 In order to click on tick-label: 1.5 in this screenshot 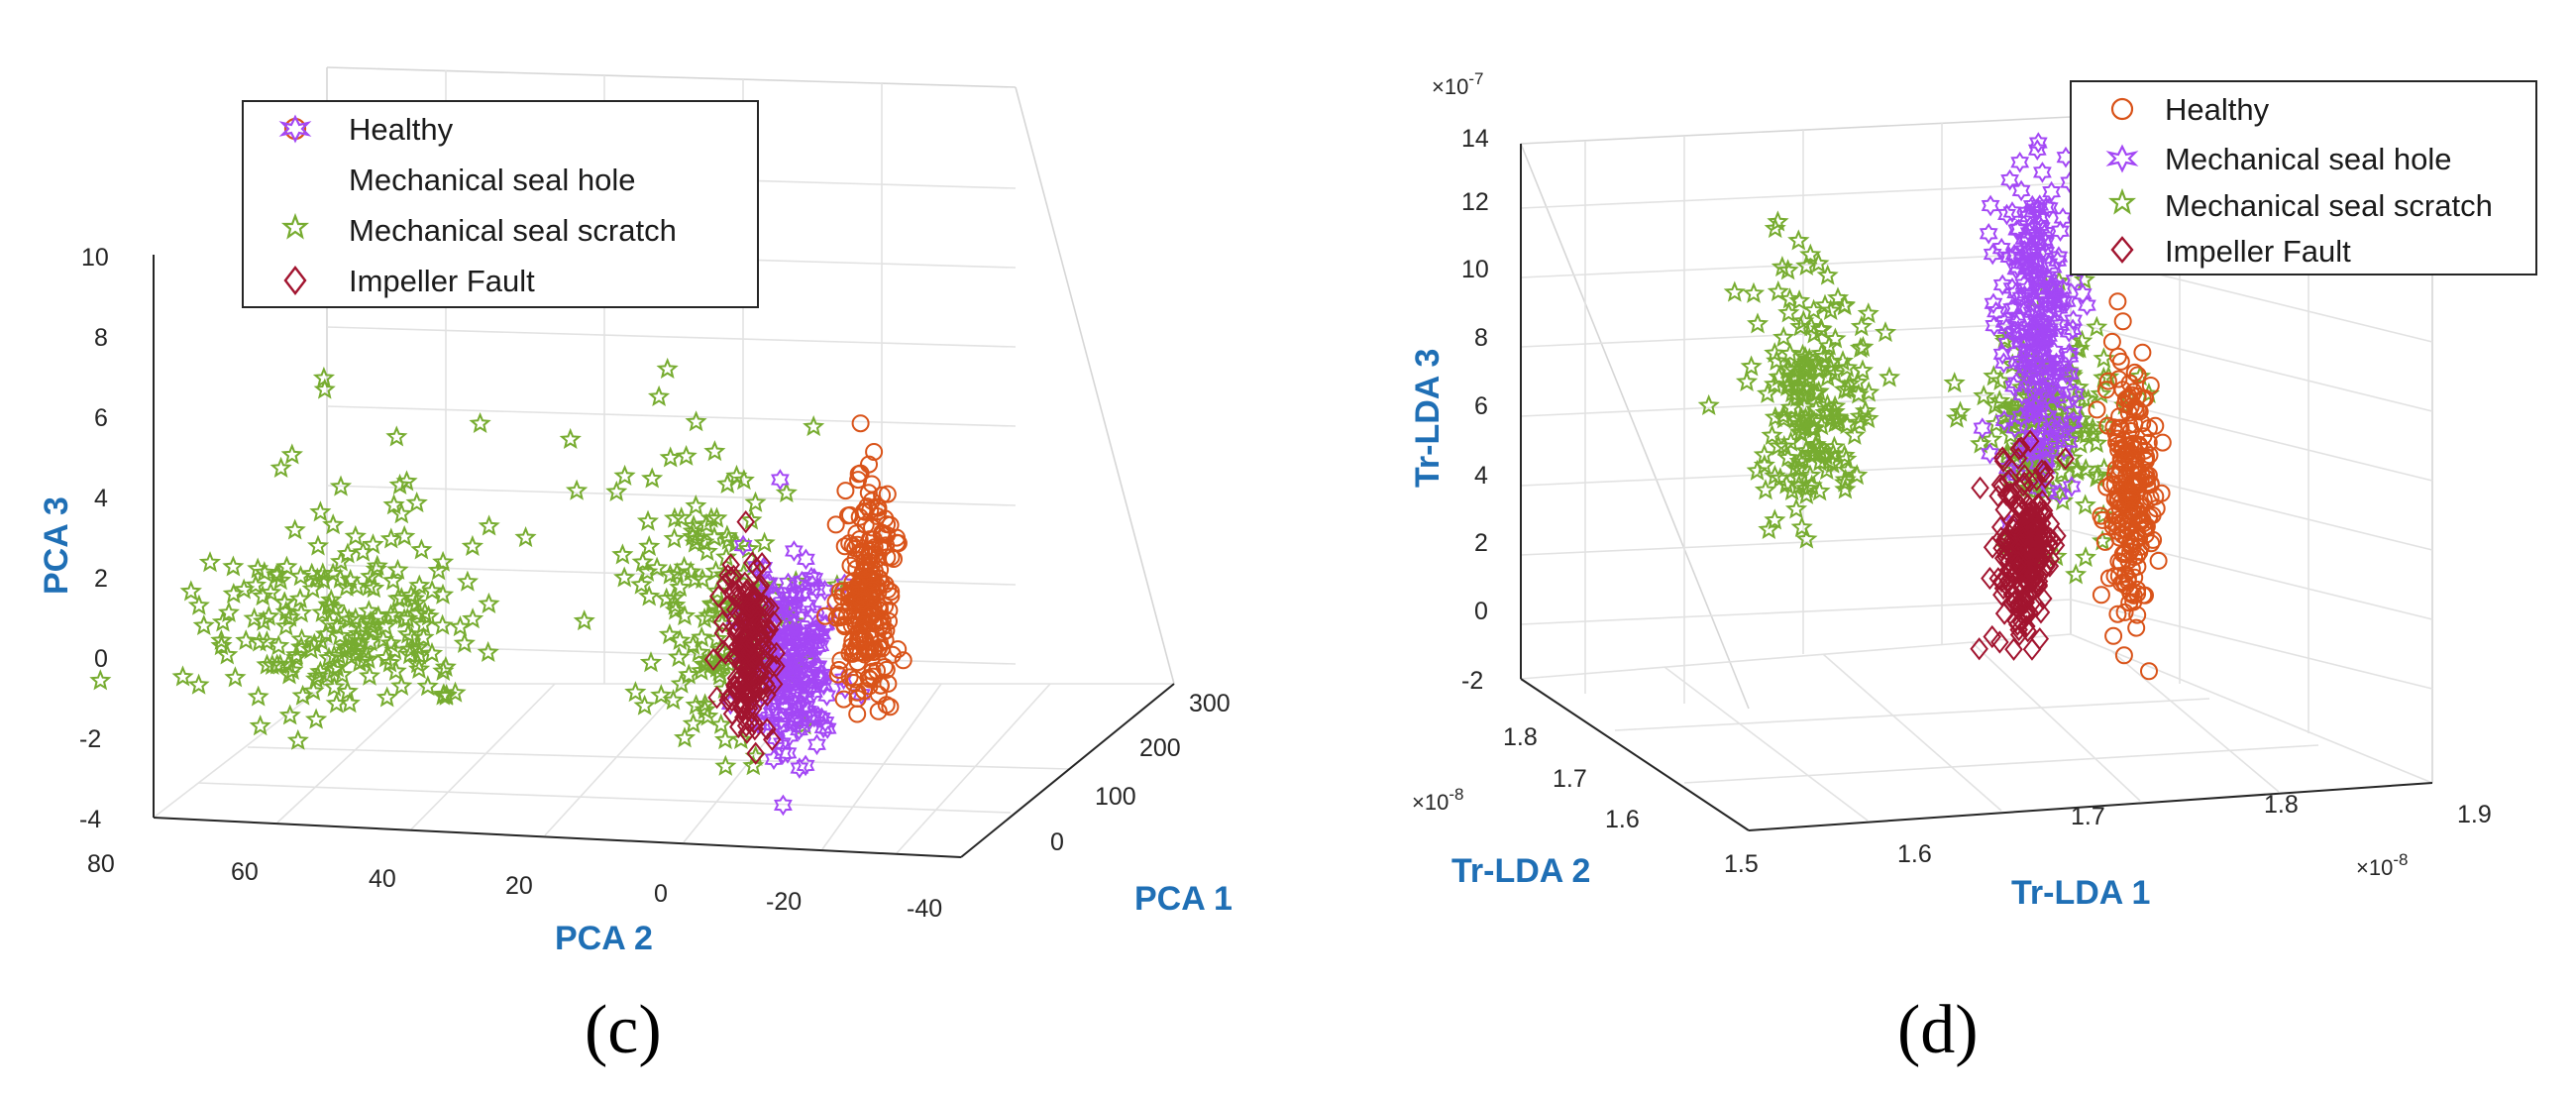, I will do `click(1741, 864)`.